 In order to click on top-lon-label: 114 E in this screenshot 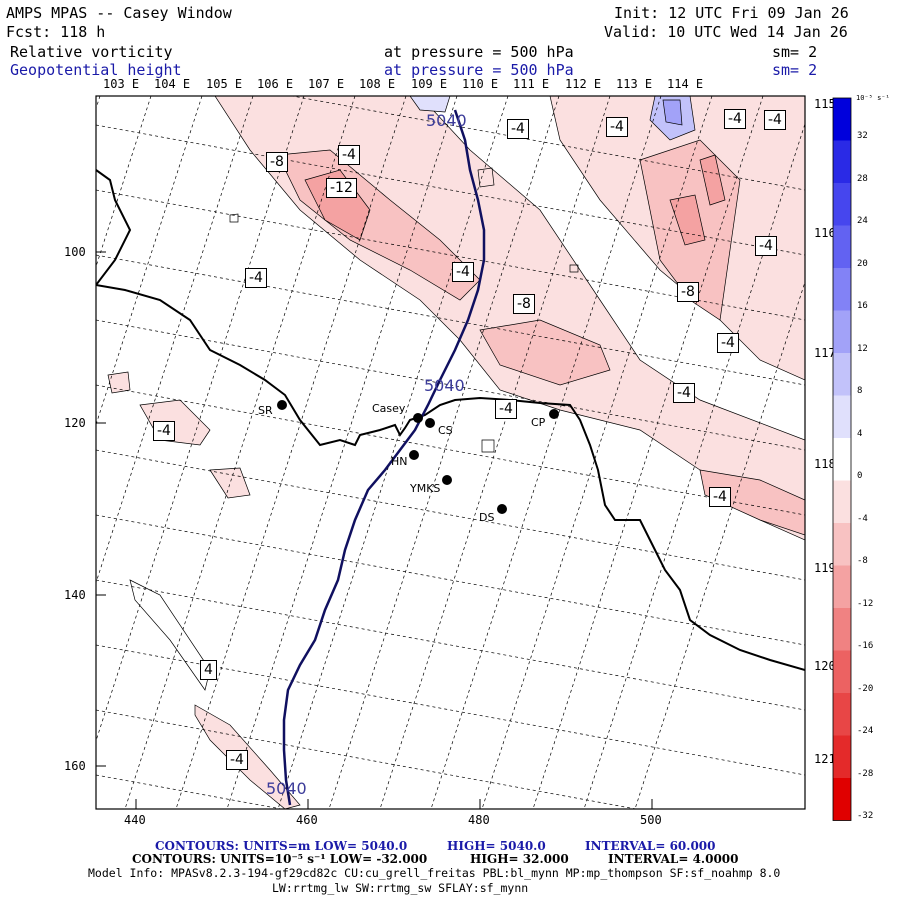, I will do `click(685, 84)`.